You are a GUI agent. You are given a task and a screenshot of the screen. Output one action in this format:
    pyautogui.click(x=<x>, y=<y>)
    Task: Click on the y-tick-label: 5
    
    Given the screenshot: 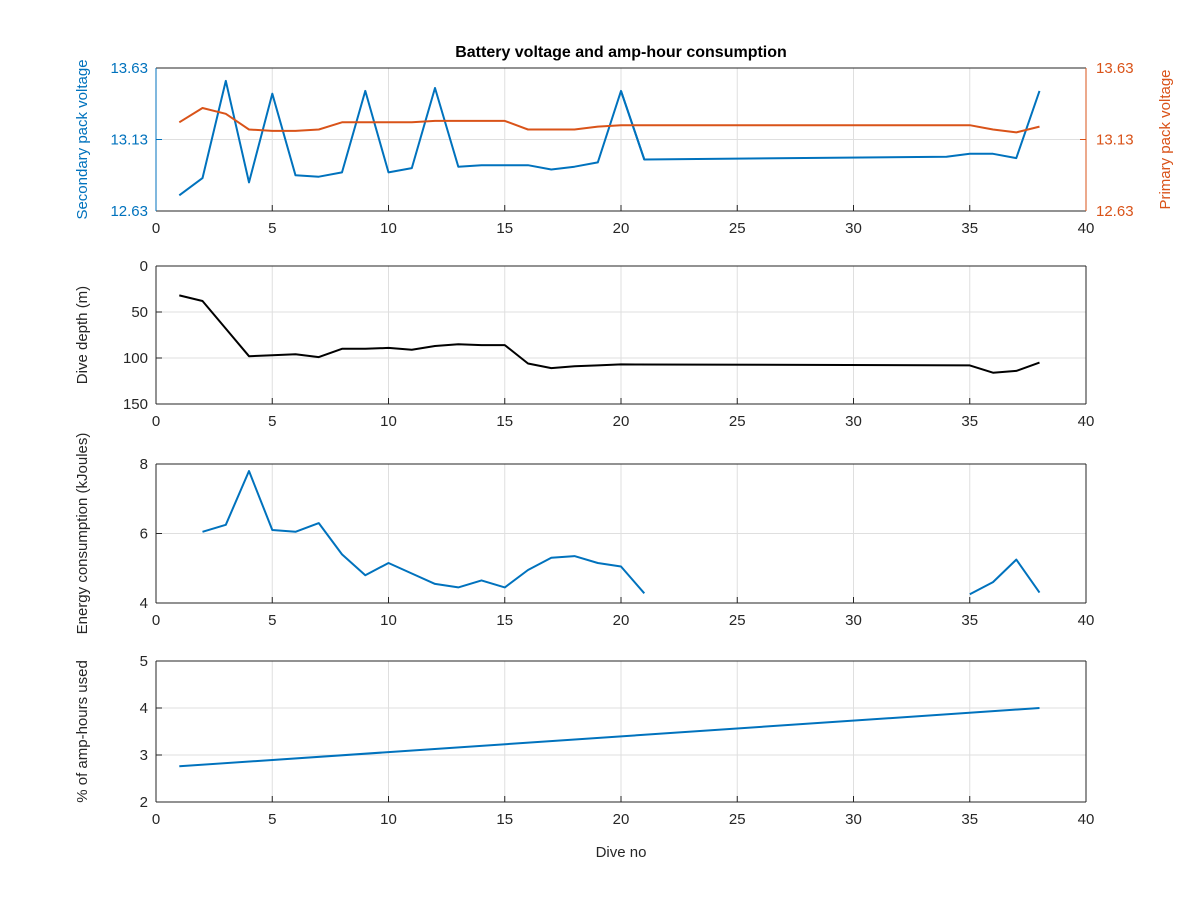 What is the action you would take?
    pyautogui.click(x=144, y=661)
    